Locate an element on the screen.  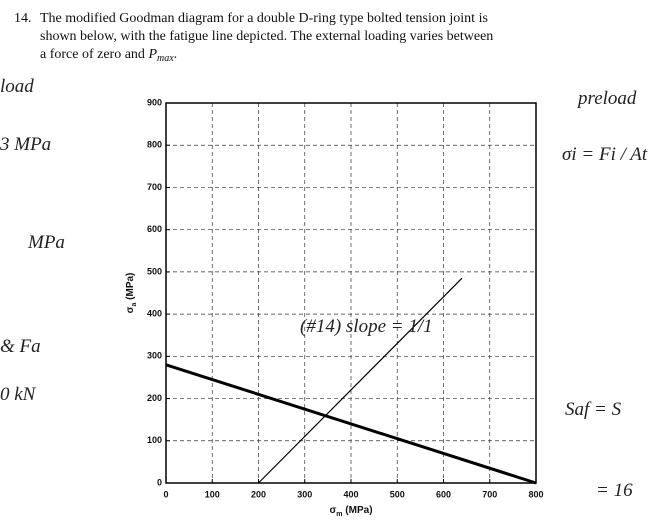
y-axis-label: σa (MPa) is located at coordinates (131, 293).